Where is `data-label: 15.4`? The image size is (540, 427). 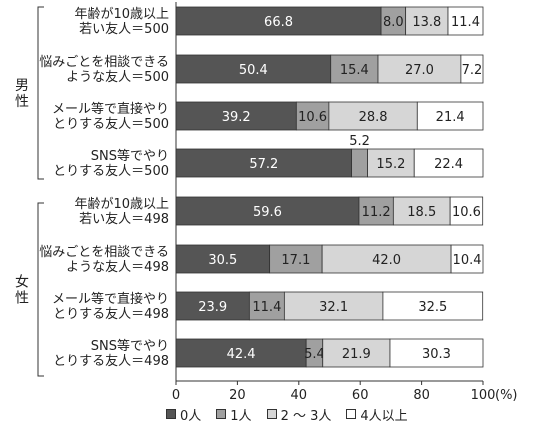
data-label: 15.4 is located at coordinates (354, 70).